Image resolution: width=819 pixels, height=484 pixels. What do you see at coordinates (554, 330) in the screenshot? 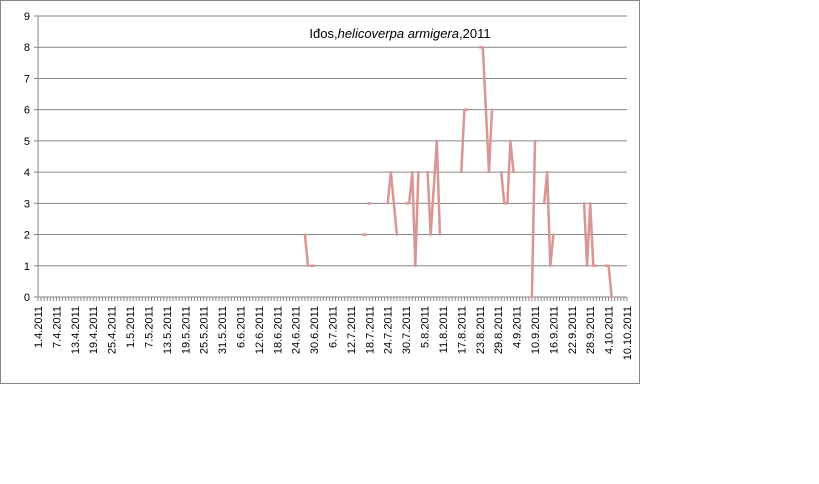
I see `x-tick-label: 16.9.2011` at bounding box center [554, 330].